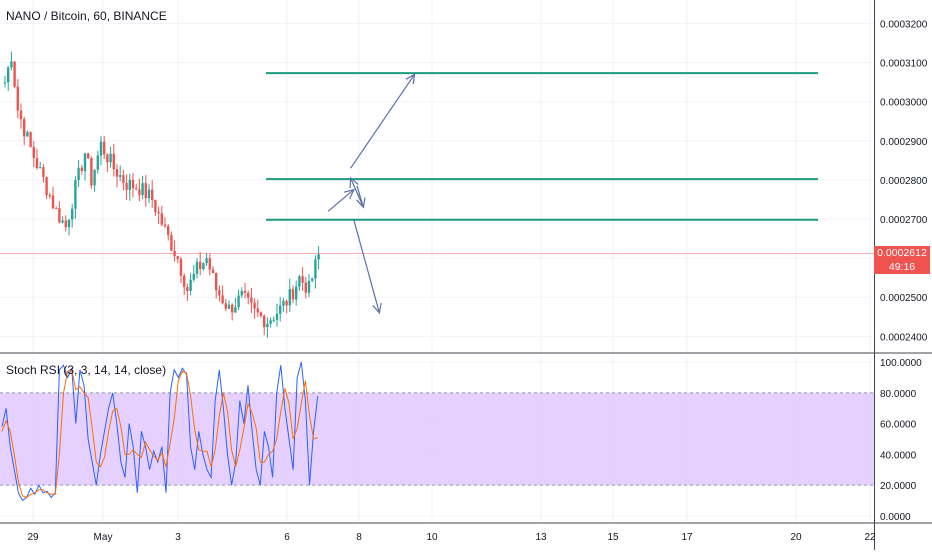 The height and width of the screenshot is (555, 932). What do you see at coordinates (86, 370) in the screenshot?
I see `indicator-title: Stoch RSI (3, 3, 14, 14, close)` at bounding box center [86, 370].